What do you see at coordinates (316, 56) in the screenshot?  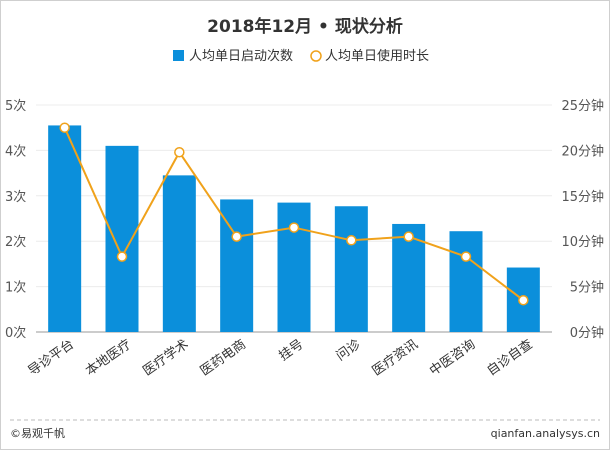 I see `legend-line-swatch` at bounding box center [316, 56].